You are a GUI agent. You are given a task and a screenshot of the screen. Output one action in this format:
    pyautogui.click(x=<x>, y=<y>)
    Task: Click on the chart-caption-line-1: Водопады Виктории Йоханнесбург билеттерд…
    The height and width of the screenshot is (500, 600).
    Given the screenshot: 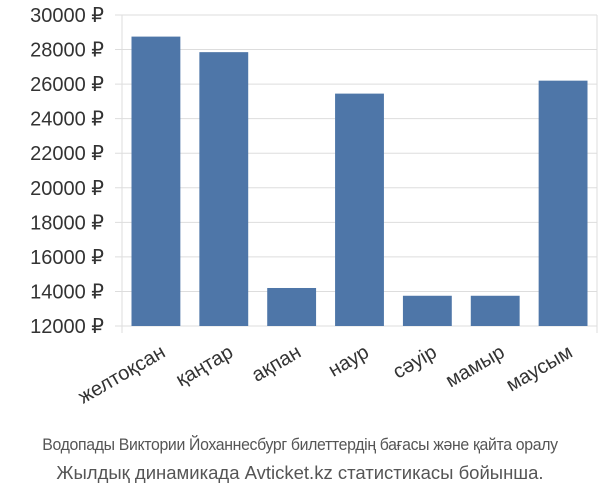 What is the action you would take?
    pyautogui.click(x=300, y=445)
    